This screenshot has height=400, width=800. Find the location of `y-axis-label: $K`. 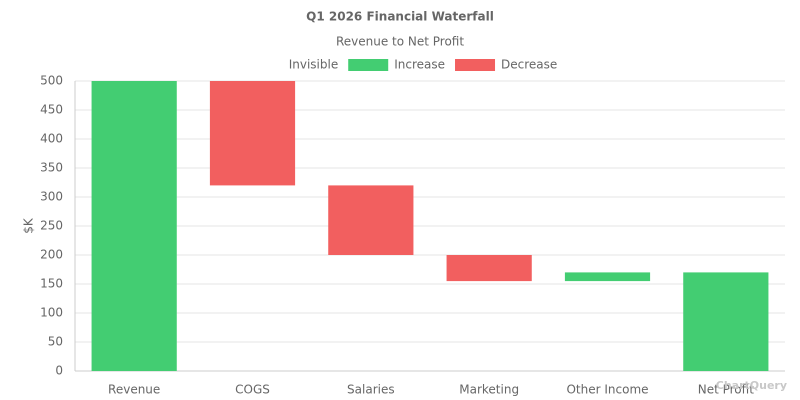

y-axis-label: $K is located at coordinates (29, 225).